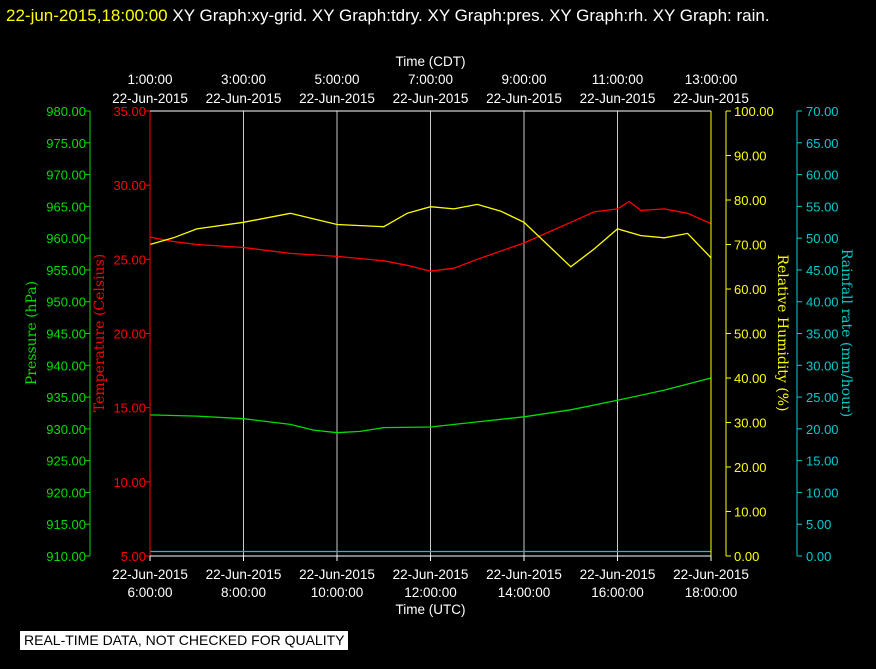 This screenshot has width=876, height=669. Describe the element at coordinates (184, 640) in the screenshot. I see `quality-notice: REAL-TIME DATA, NOT CHECKED FOR QUALITY` at that location.